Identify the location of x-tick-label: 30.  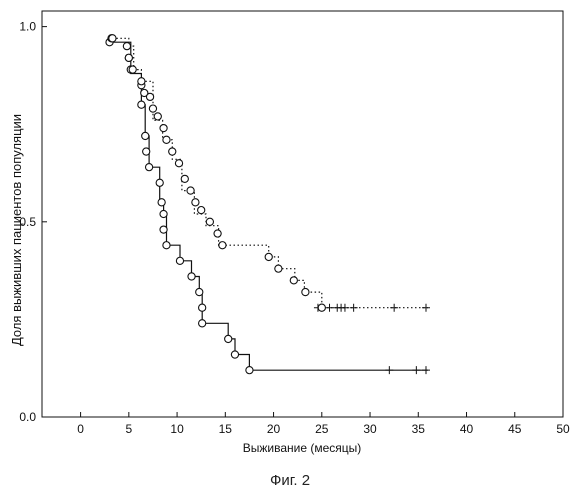
(370, 429).